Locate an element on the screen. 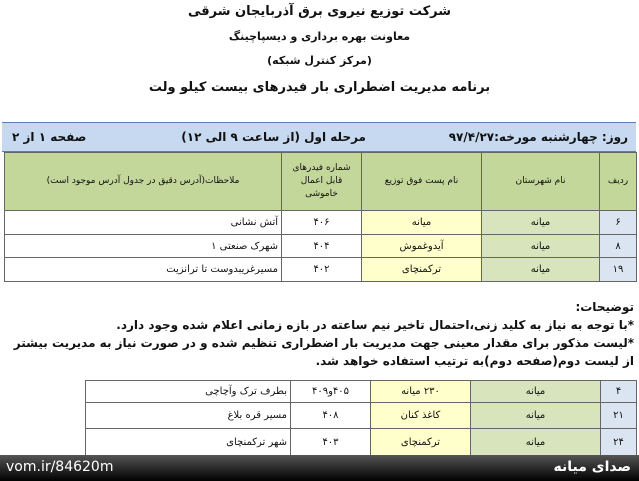  column-header: شماره فیدرهای قابل اعمال خاموشی is located at coordinates (321, 181).